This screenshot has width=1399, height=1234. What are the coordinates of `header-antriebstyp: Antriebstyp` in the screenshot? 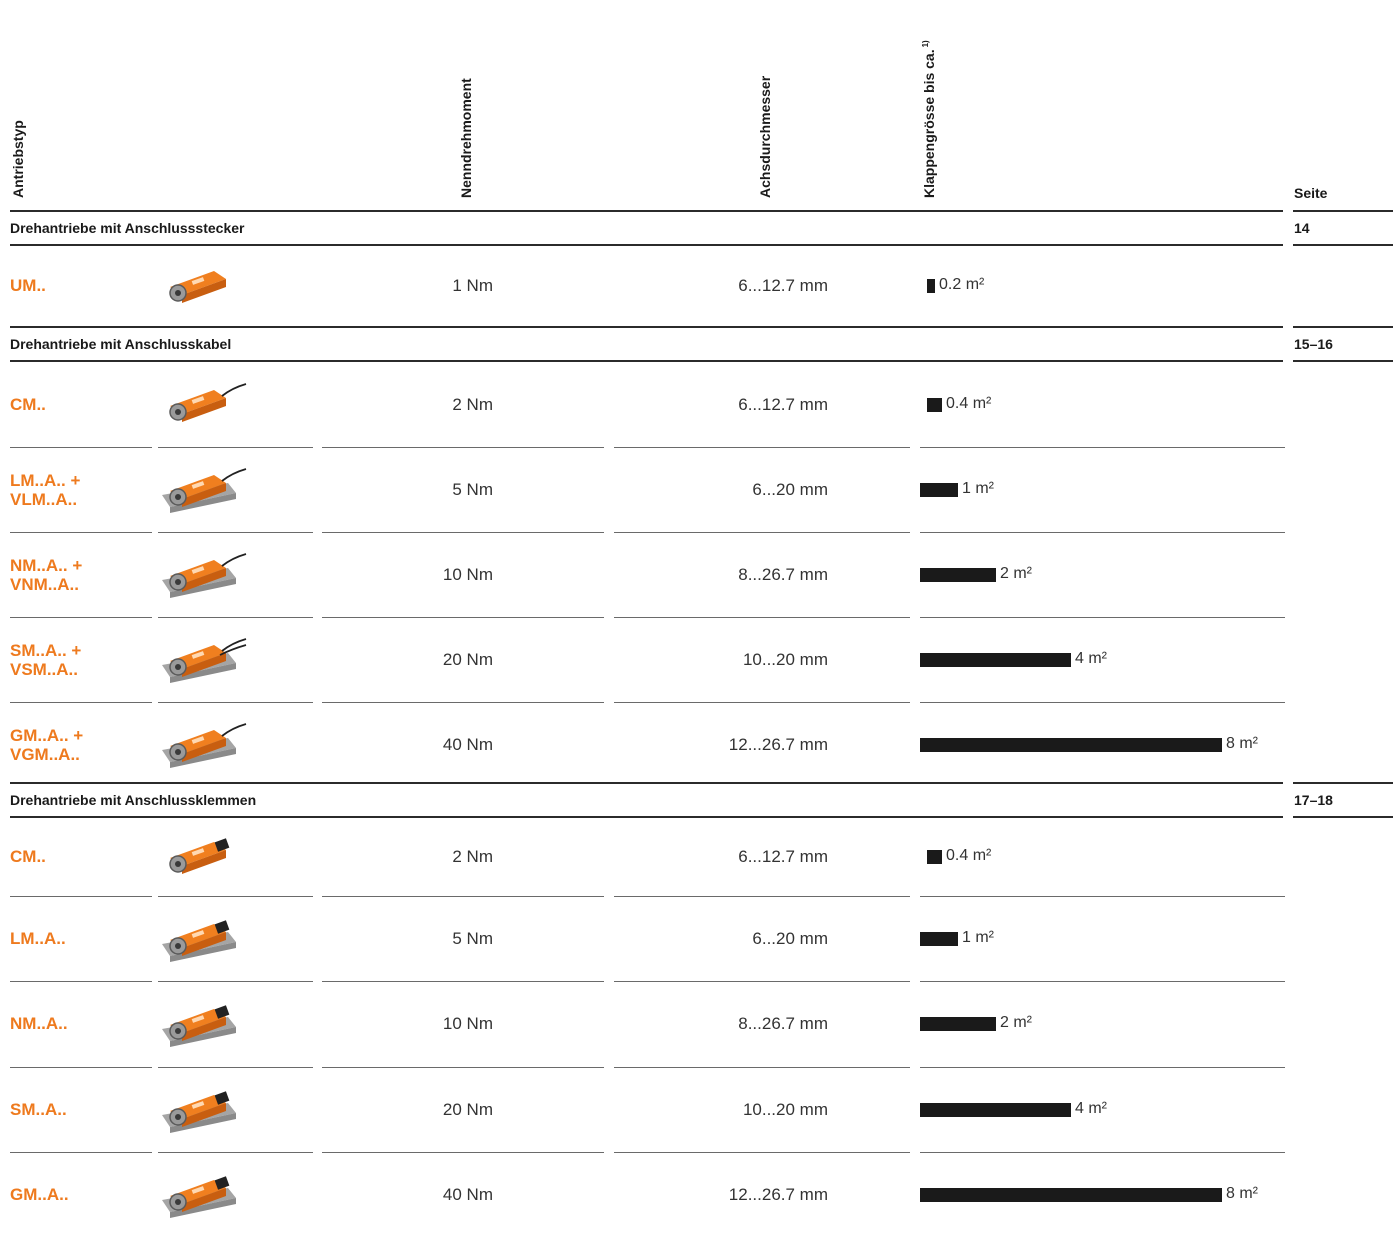 It's located at (18, 159).